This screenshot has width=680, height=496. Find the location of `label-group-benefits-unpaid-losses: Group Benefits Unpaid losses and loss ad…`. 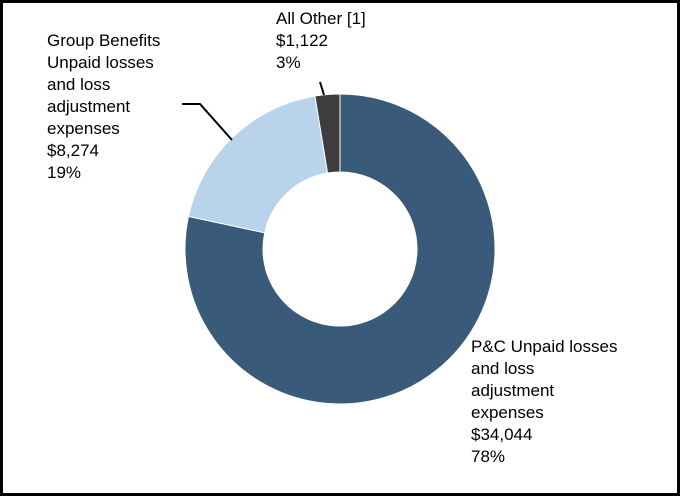

label-group-benefits-unpaid-losses: Group Benefits Unpaid losses and loss ad… is located at coordinates (103, 107).